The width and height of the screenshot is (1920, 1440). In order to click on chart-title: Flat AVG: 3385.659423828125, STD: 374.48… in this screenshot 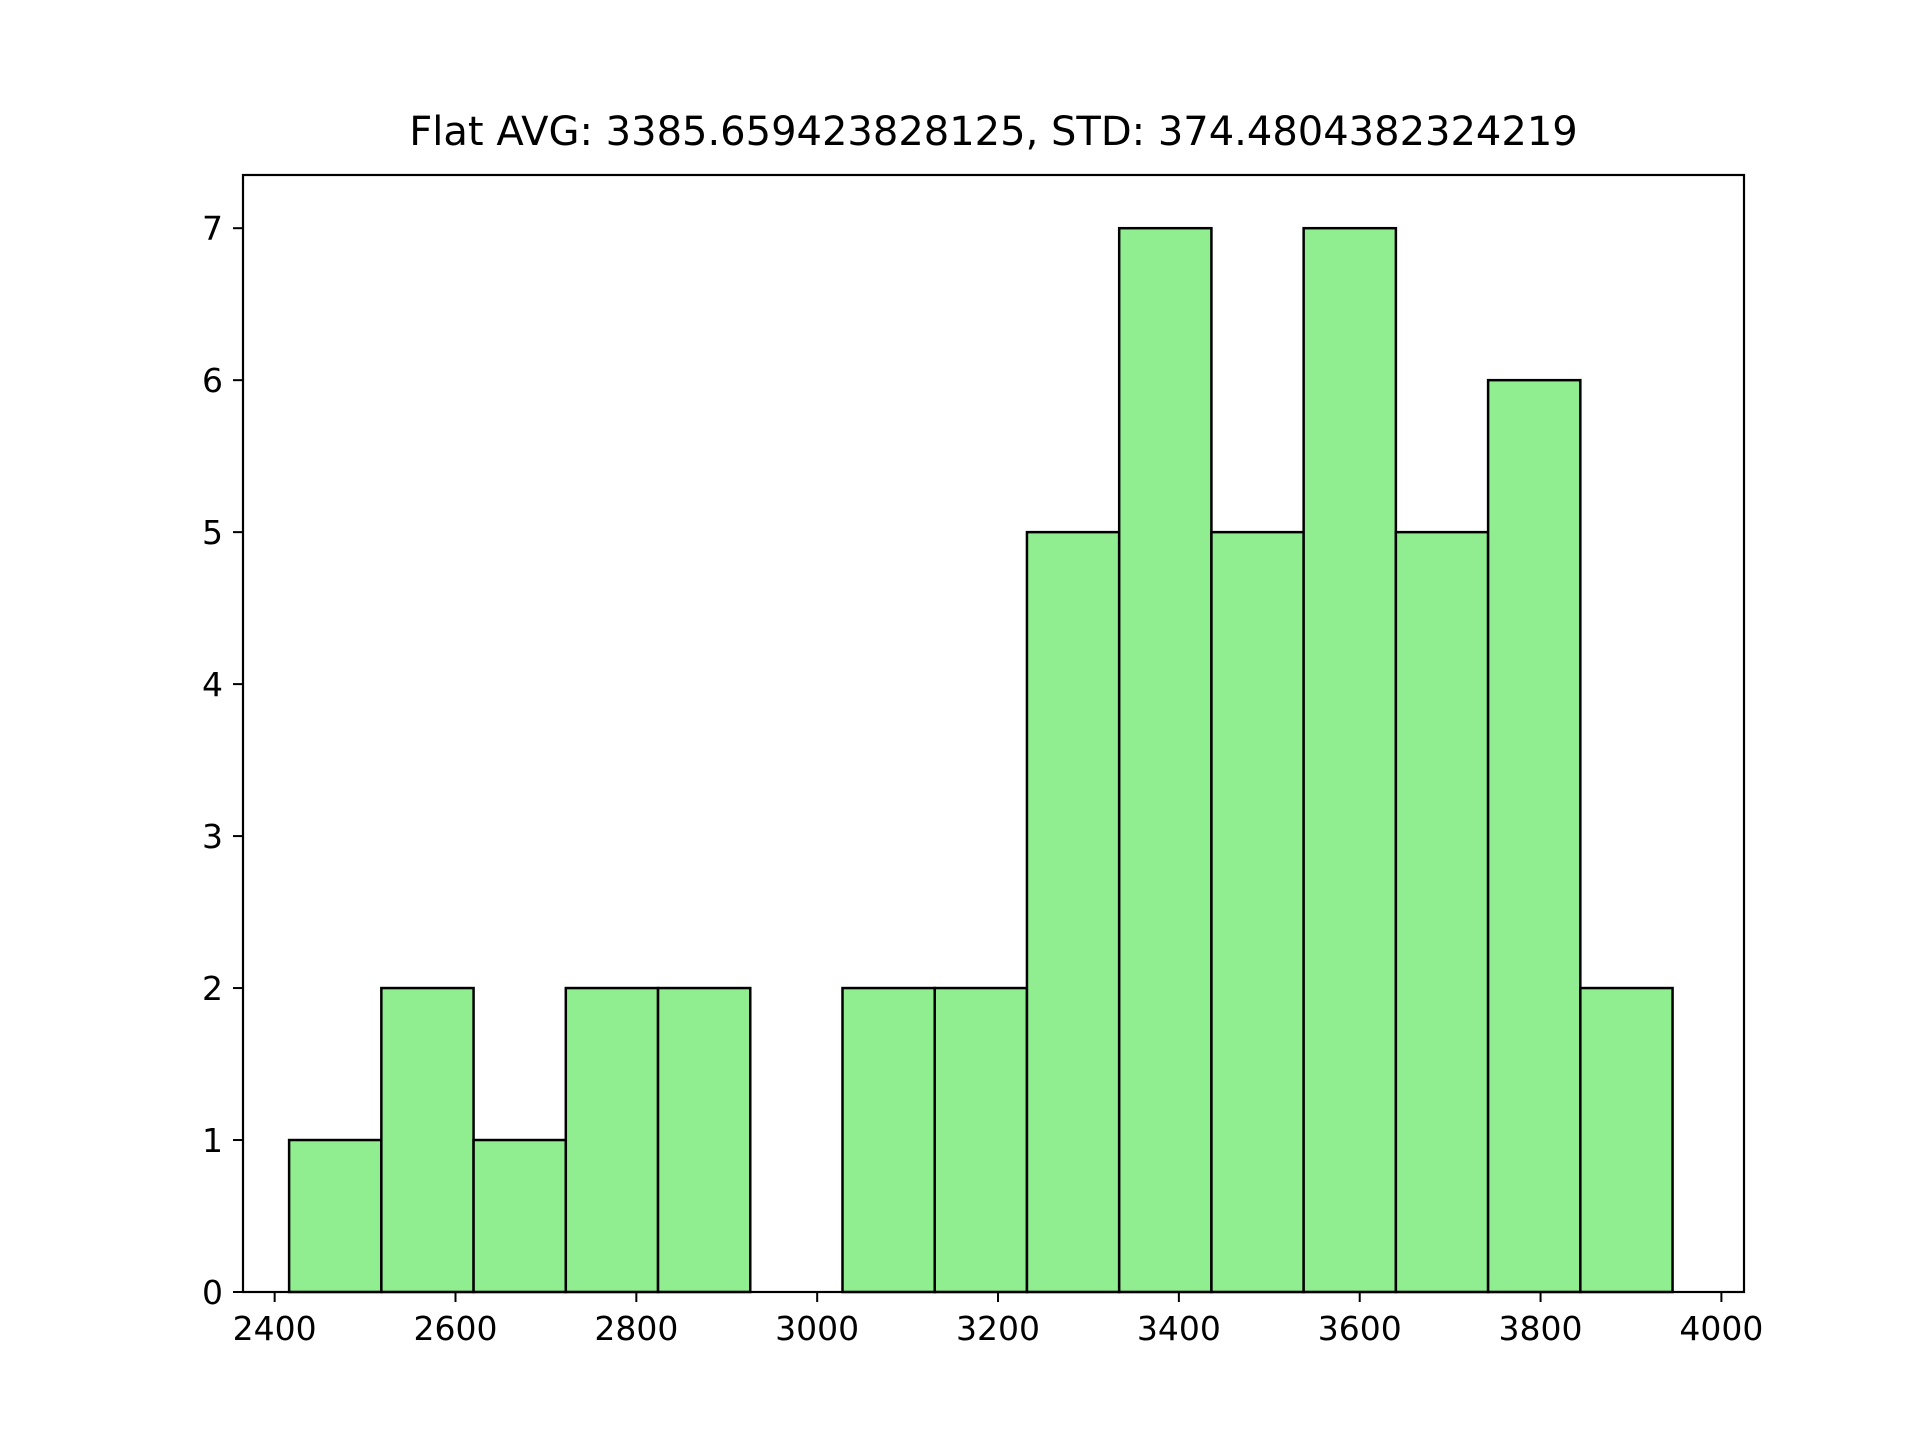, I will do `click(993, 132)`.